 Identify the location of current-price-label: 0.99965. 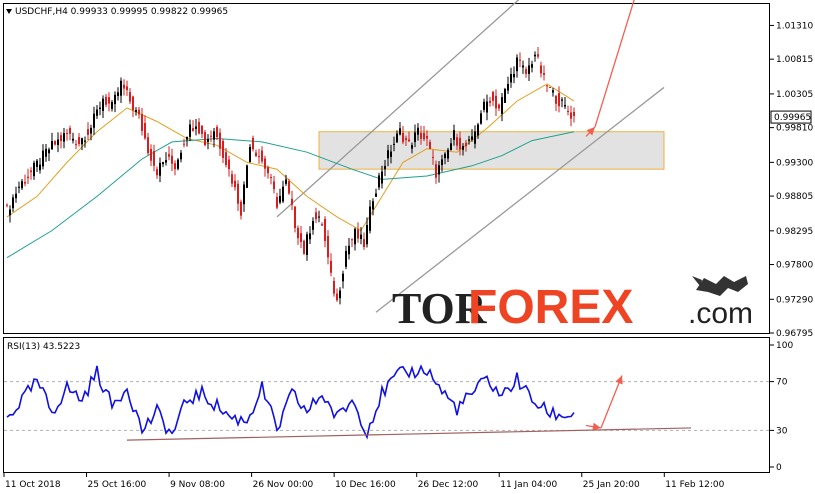
(792, 118).